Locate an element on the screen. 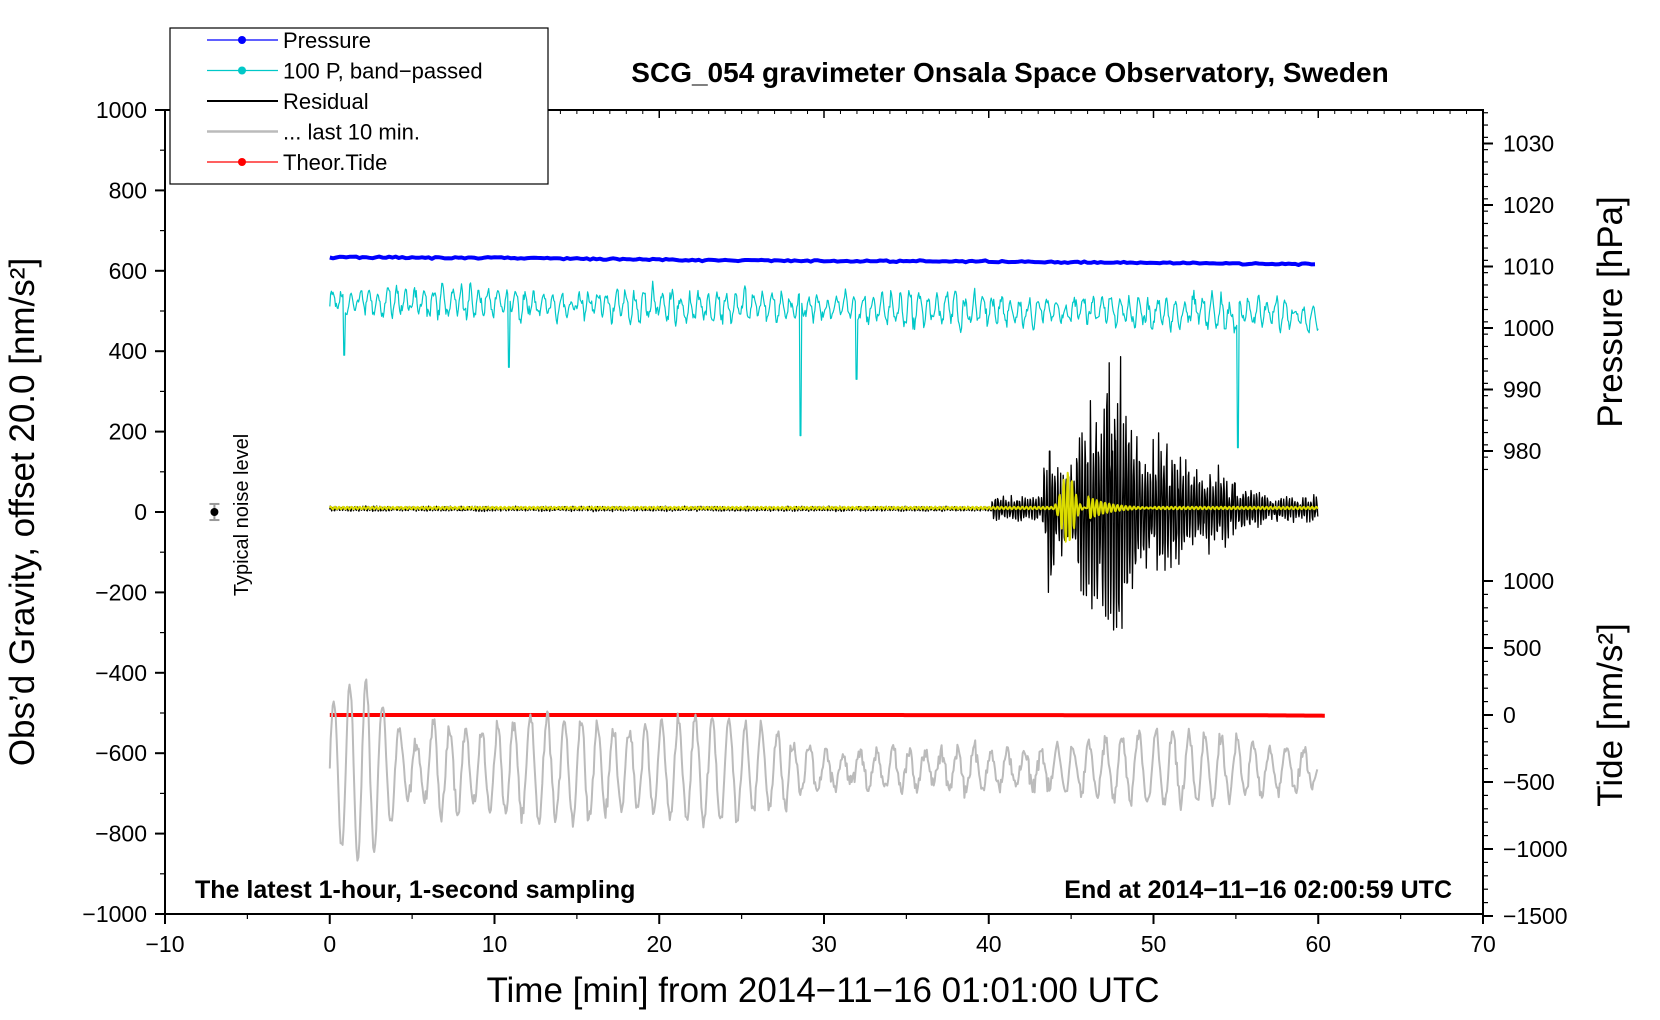 Image resolution: width=1660 pixels, height=1020 pixels. series-band-passed is located at coordinates (824, 364).